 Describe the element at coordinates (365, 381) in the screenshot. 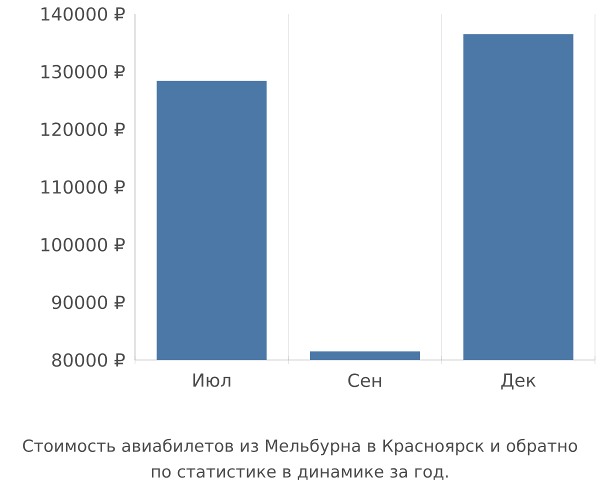

I see `x-tick-label: Сен` at that location.